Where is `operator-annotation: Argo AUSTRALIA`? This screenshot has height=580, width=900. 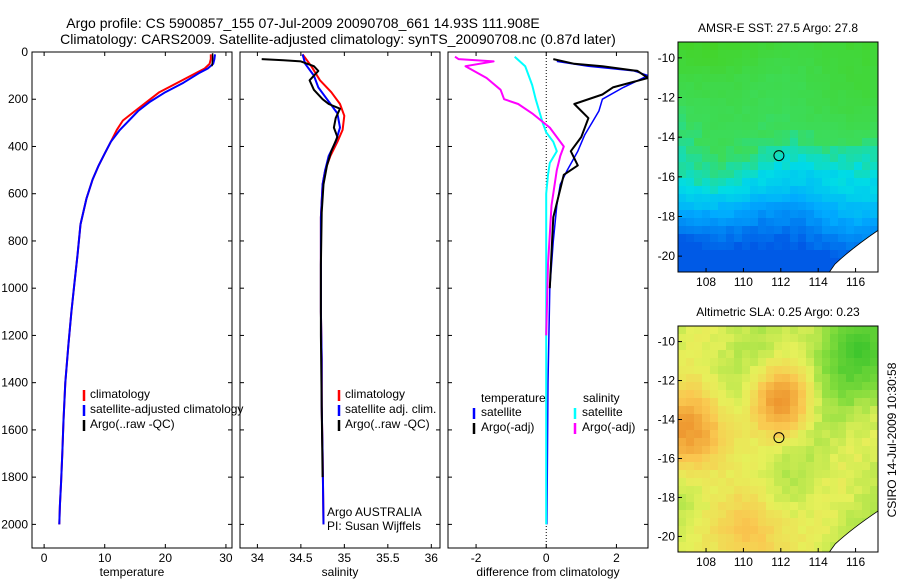
operator-annotation: Argo AUSTRALIA is located at coordinates (374, 512).